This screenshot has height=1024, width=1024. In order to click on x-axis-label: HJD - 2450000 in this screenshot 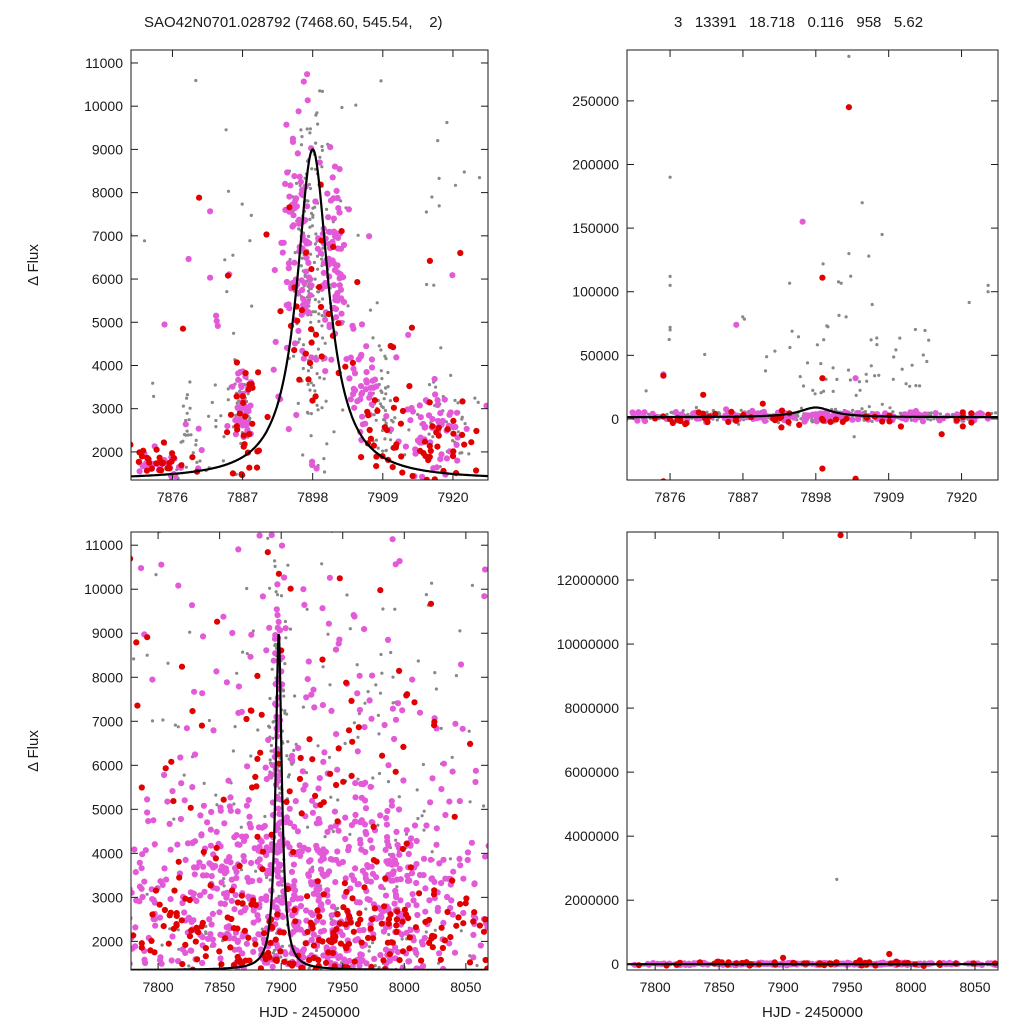, I will do `click(309, 1012)`.